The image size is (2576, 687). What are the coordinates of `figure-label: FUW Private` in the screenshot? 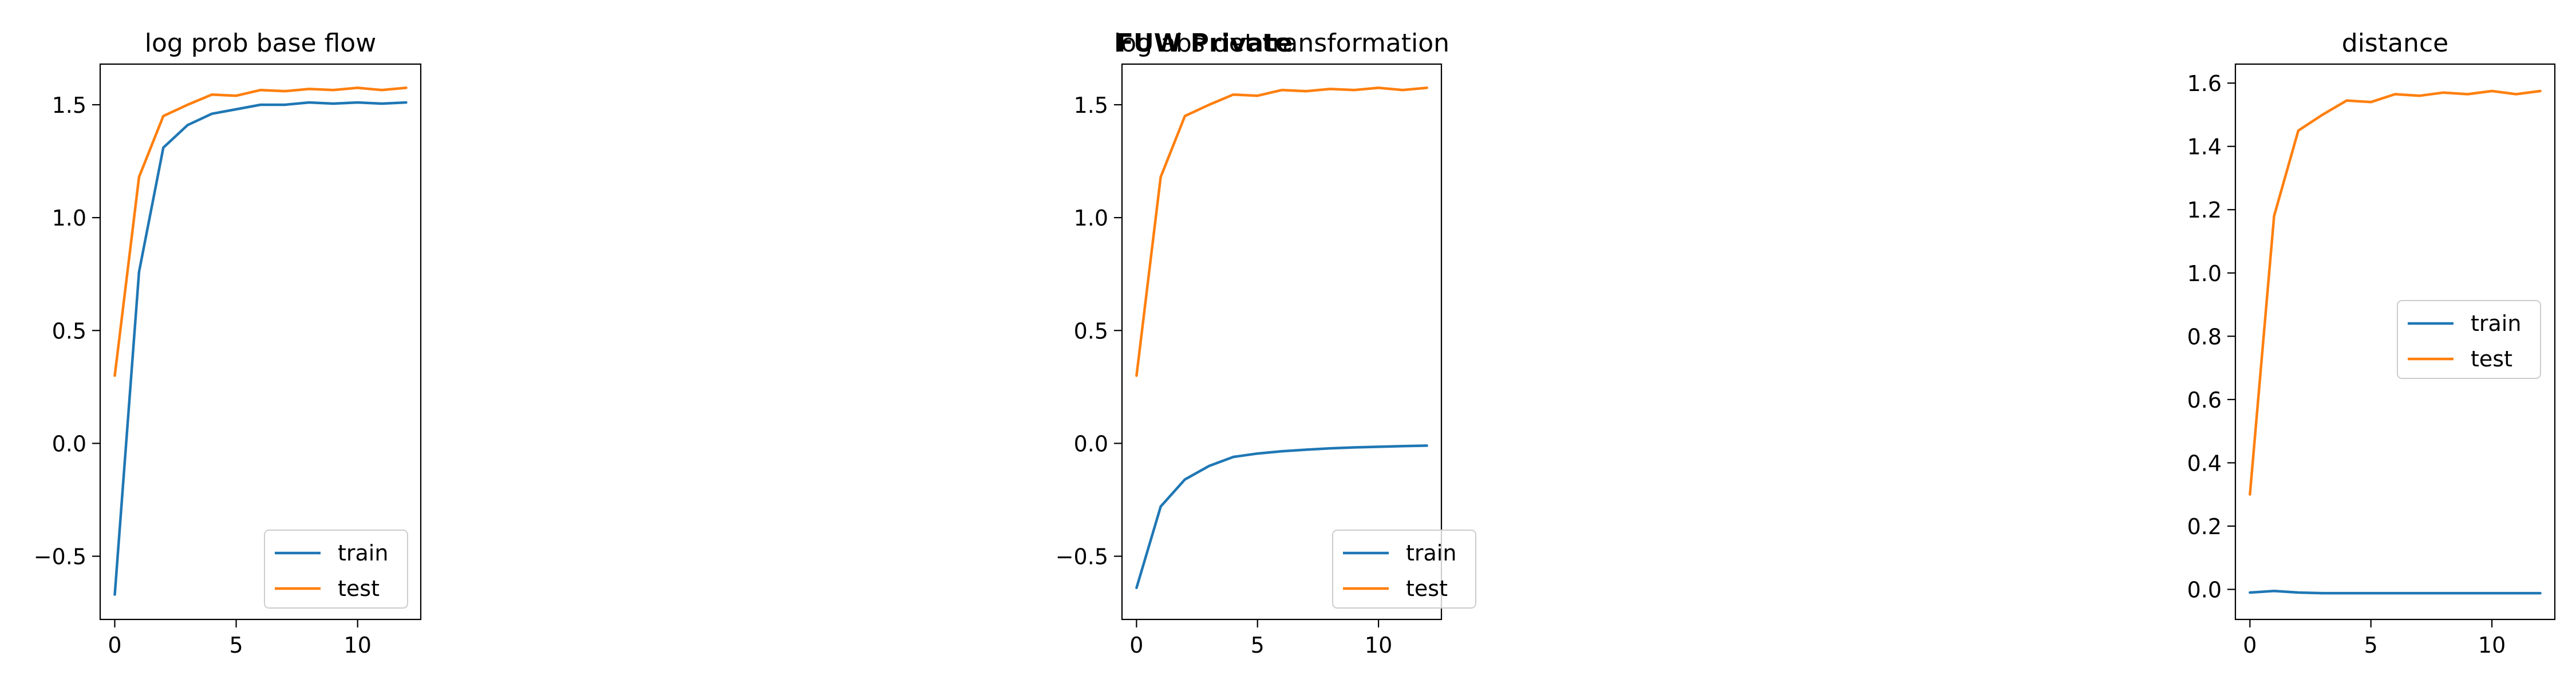 It's located at (1205, 44).